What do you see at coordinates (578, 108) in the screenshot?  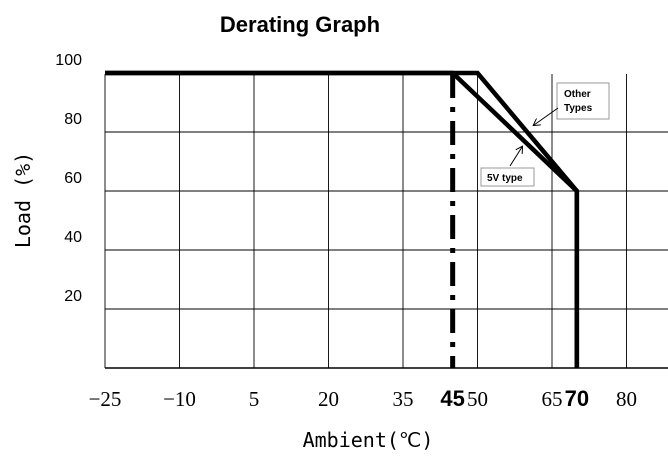 I see `annotation-text-other-types: Types` at bounding box center [578, 108].